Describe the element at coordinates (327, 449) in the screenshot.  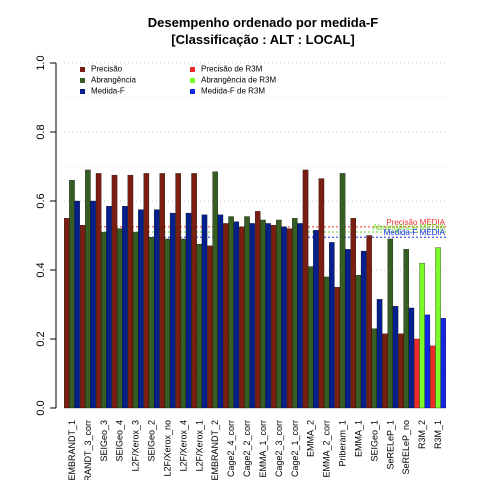
I see `x-tick-label: EMMA_2_corr` at that location.